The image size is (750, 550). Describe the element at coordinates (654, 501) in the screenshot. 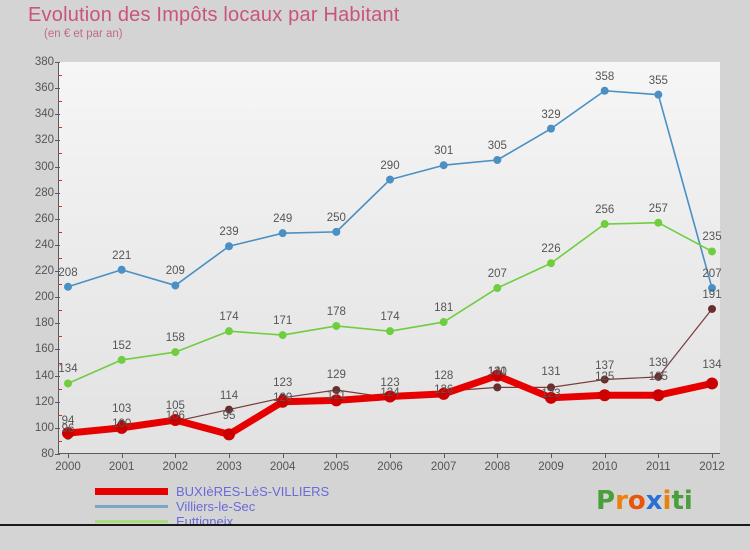

I see `logo-letter: x` at that location.